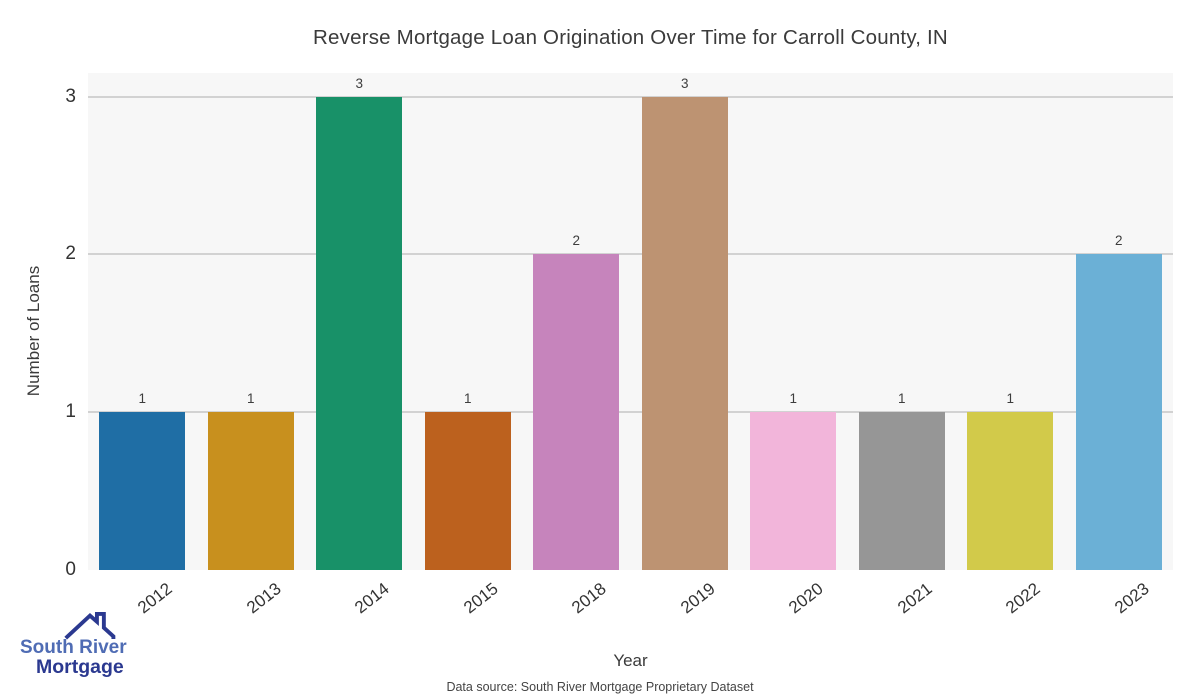  What do you see at coordinates (142, 399) in the screenshot?
I see `bar-value-label-2012: 1` at bounding box center [142, 399].